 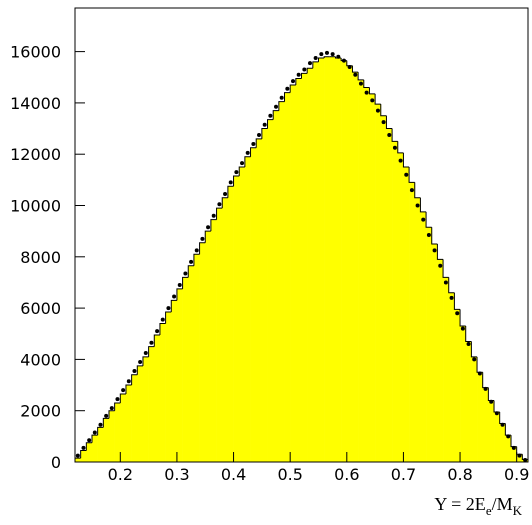 I want to click on y-tick-label: 4000, so click(x=40, y=359).